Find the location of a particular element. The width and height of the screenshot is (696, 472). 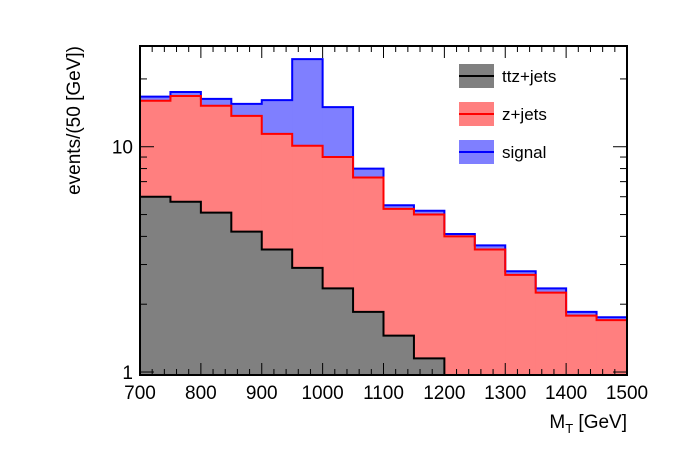

legend: ttz+jets z+jets signal is located at coordinates (507, 114).